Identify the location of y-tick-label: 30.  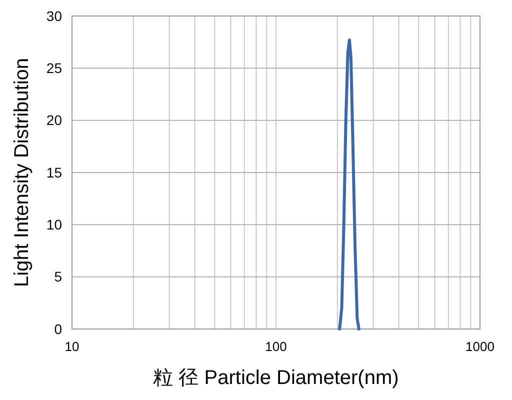
(54, 16).